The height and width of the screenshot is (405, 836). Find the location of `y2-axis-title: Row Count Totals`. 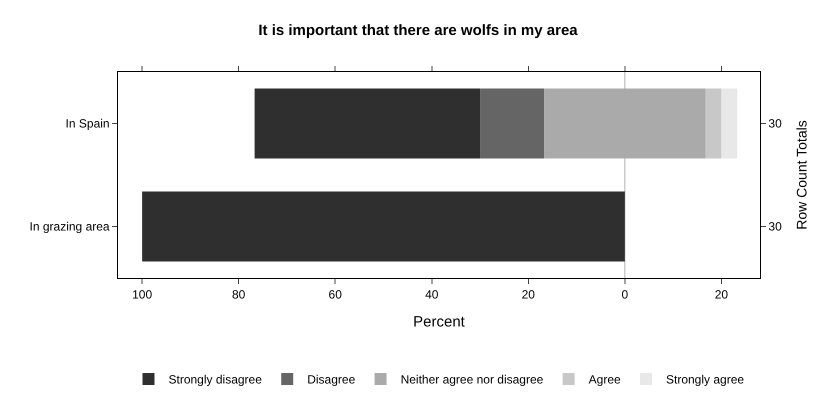

y2-axis-title: Row Count Totals is located at coordinates (801, 175).